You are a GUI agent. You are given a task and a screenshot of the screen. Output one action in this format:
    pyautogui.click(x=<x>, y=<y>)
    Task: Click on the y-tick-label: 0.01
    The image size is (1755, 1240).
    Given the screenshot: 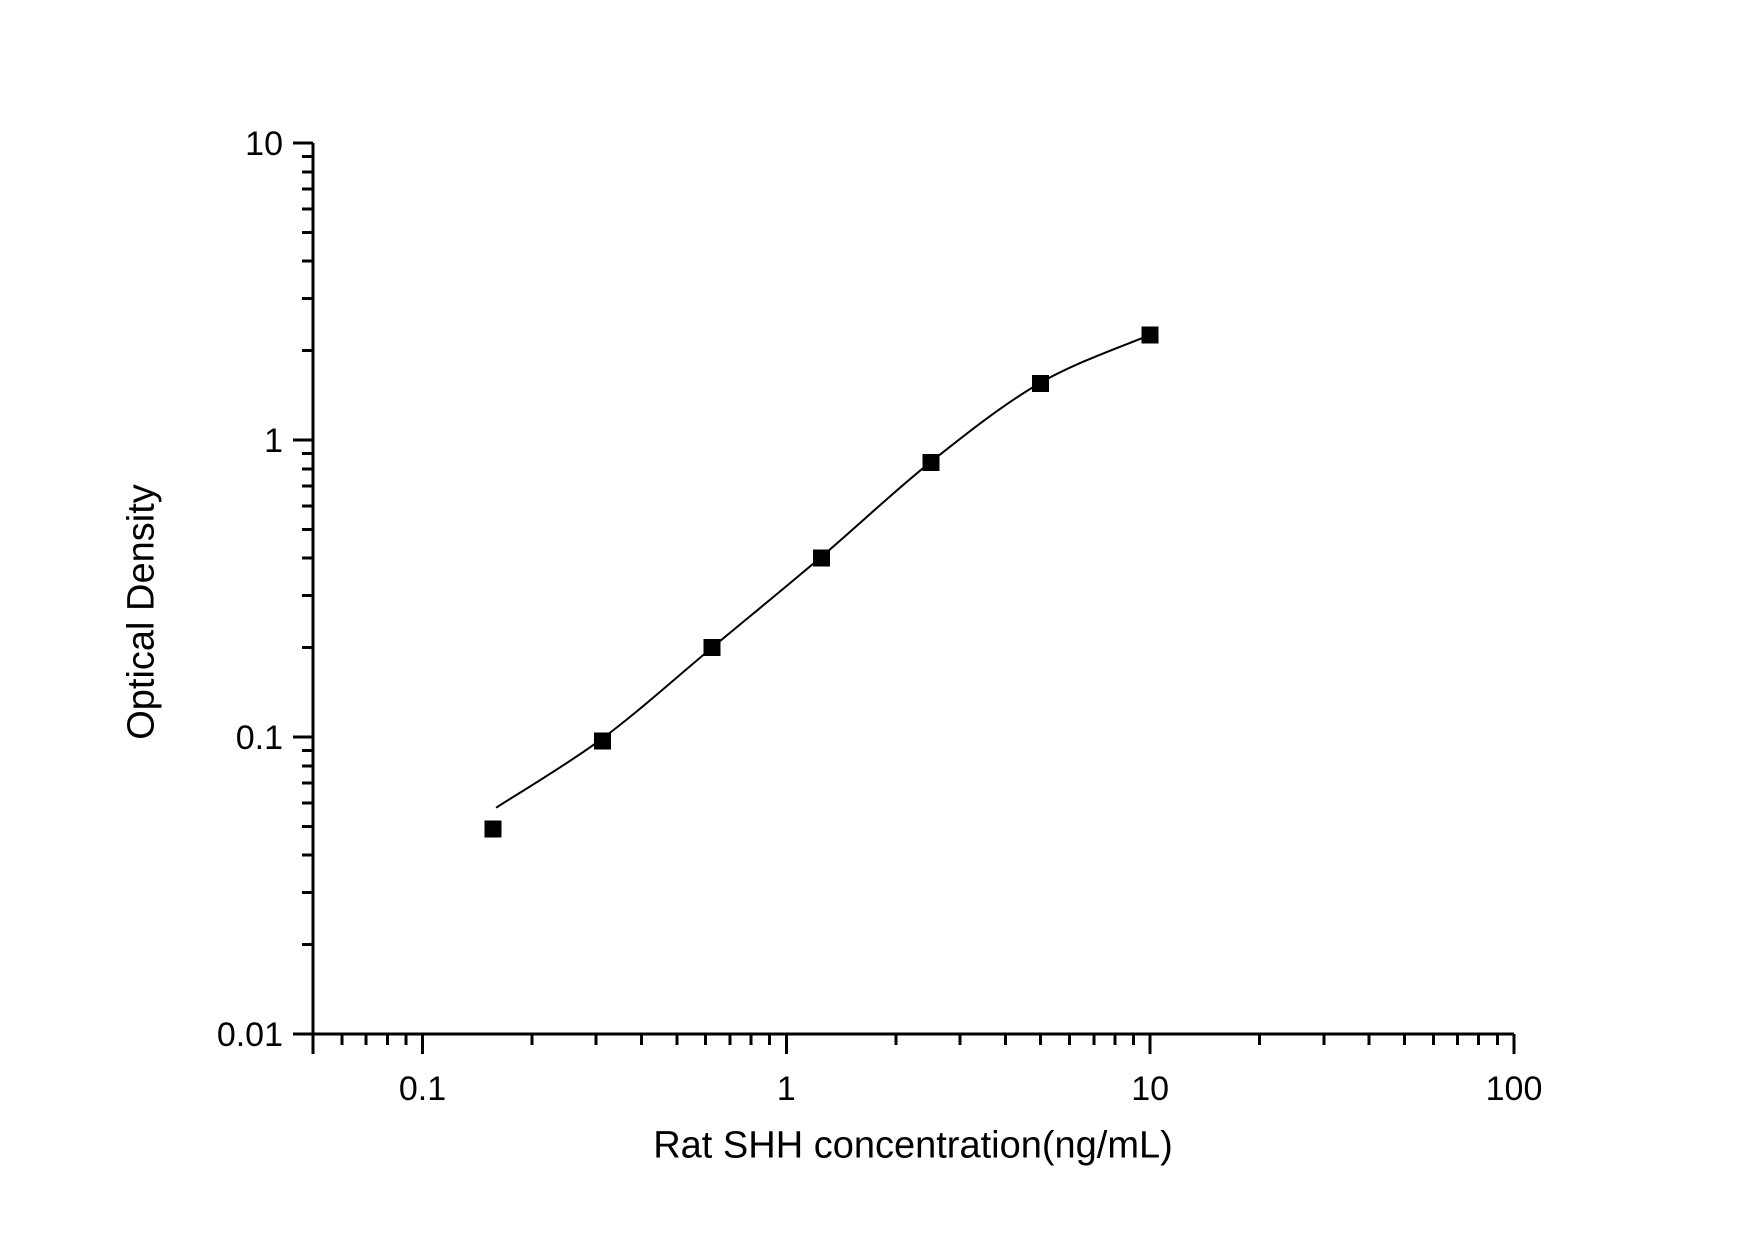 What is the action you would take?
    pyautogui.click(x=250, y=1035)
    